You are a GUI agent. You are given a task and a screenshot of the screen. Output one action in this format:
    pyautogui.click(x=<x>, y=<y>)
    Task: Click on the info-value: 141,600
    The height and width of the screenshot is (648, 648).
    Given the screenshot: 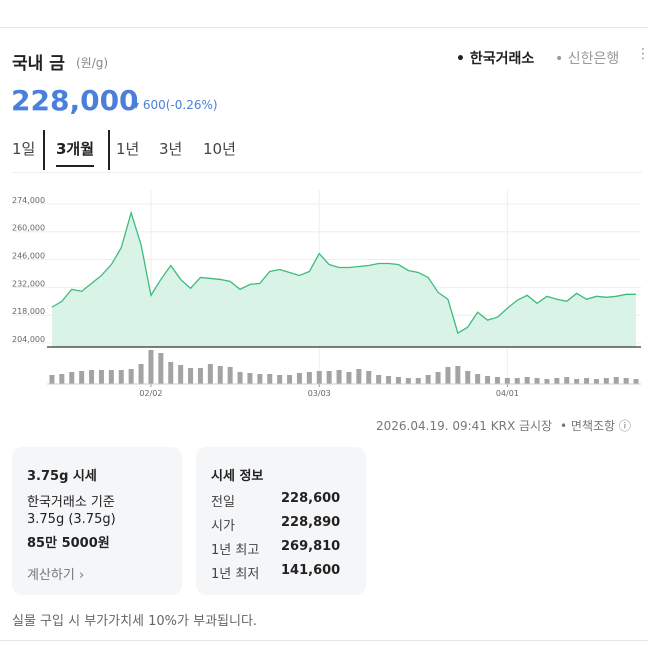 What is the action you would take?
    pyautogui.click(x=311, y=570)
    